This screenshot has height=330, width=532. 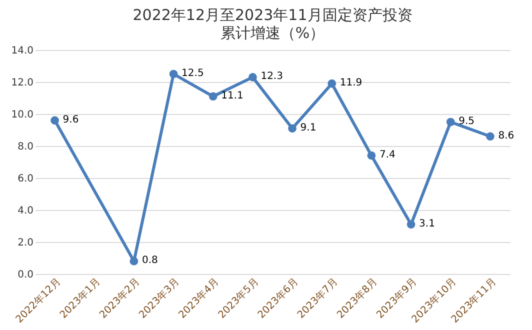 I want to click on data-label: 11.9, so click(x=351, y=83).